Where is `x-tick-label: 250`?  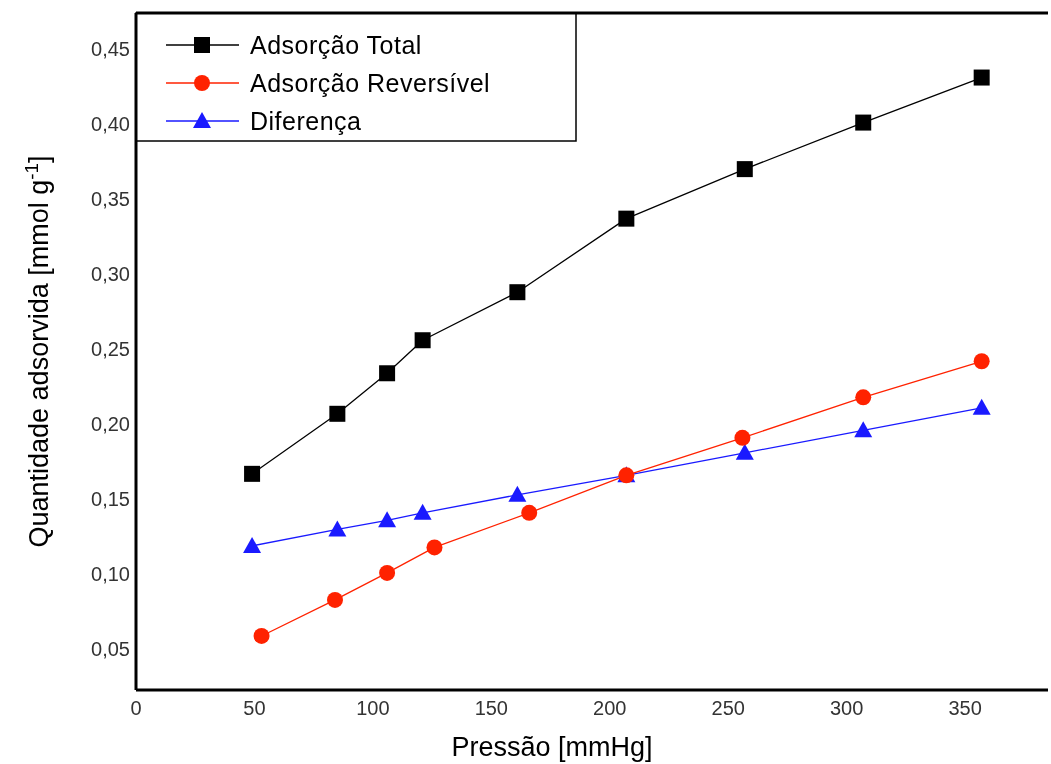
x-tick-label: 250 is located at coordinates (728, 708).